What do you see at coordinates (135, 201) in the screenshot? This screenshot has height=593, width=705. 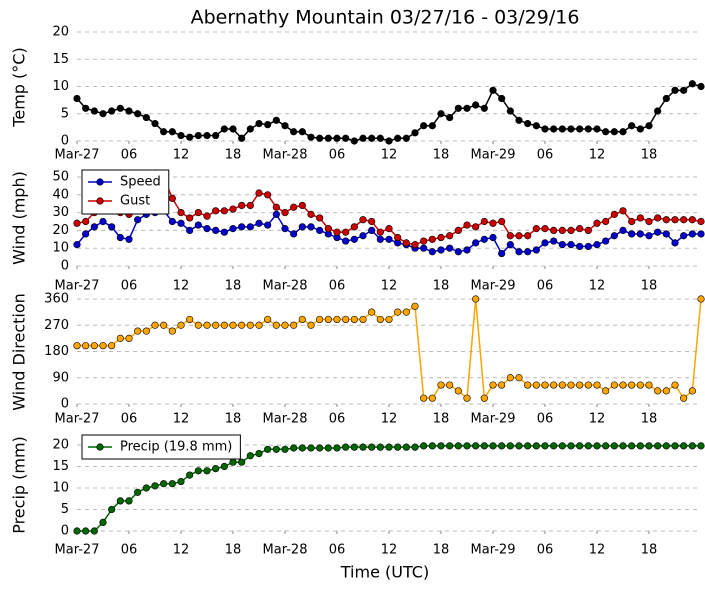 I see `legend-label: Gust` at bounding box center [135, 201].